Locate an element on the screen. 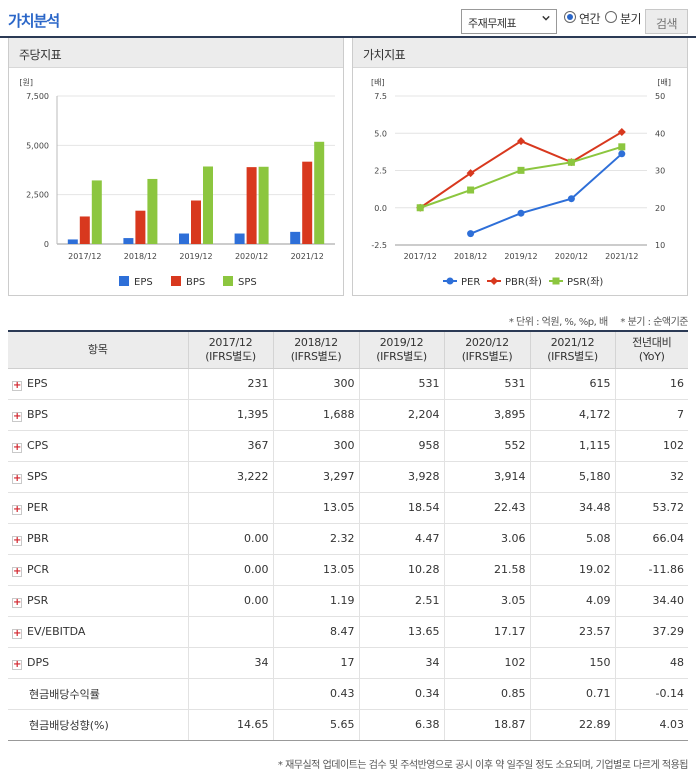 The height and width of the screenshot is (776, 696). value-cell: 531 is located at coordinates (401, 384).